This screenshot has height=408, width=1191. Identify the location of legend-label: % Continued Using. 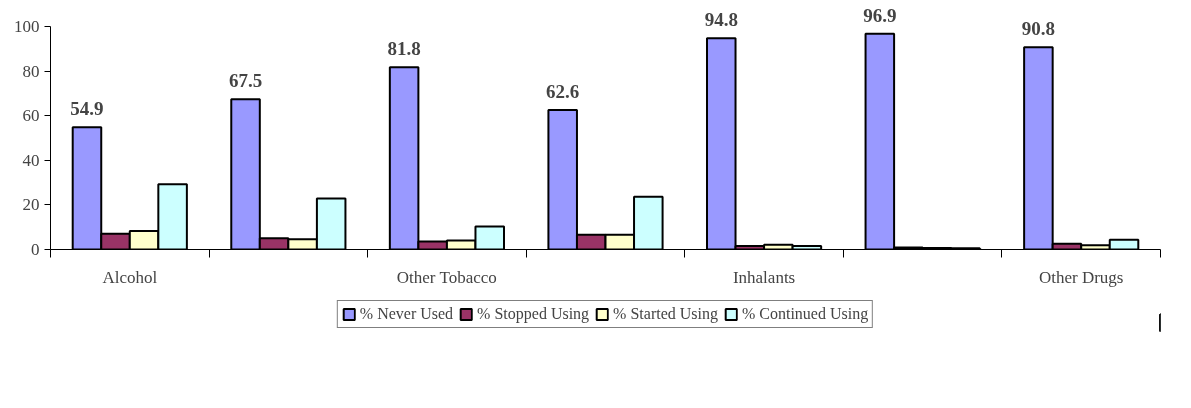
(805, 314).